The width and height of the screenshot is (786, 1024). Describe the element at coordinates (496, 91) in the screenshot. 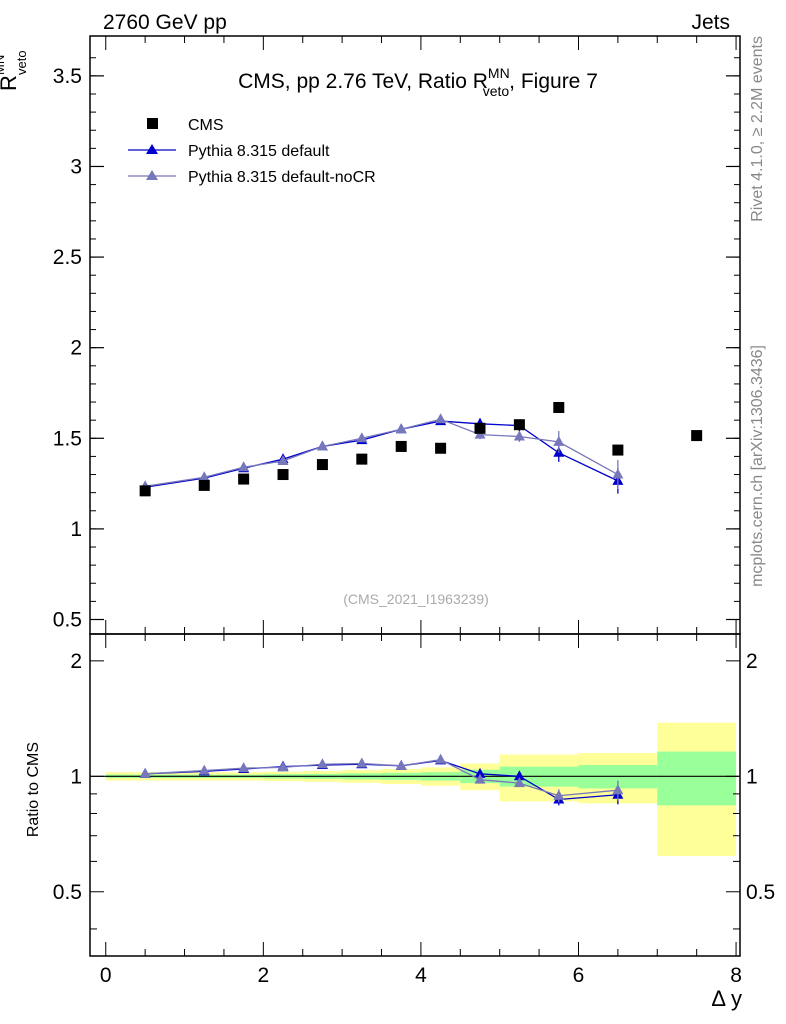

I see `main-title-sub: veto` at that location.